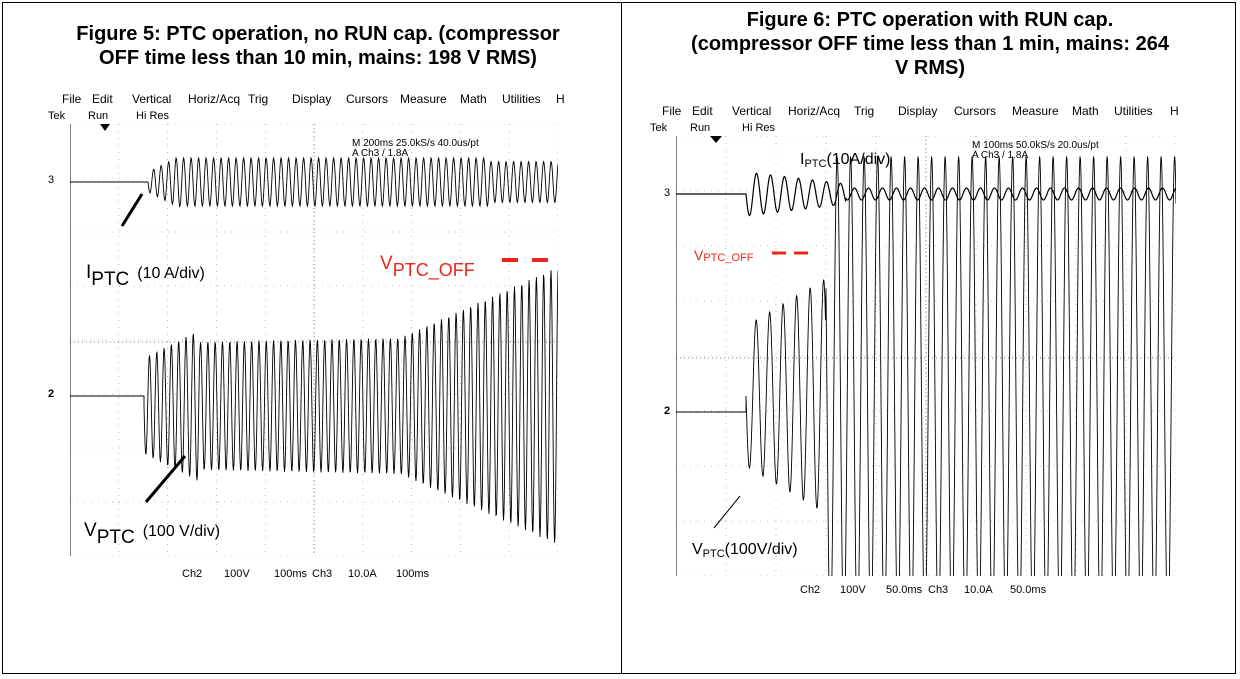 This screenshot has height=679, width=1240. Describe the element at coordinates (1035, 145) in the screenshot. I see `acquisition-readout-line1: M 100ms 50.0kS/s 20.0us/pt` at that location.